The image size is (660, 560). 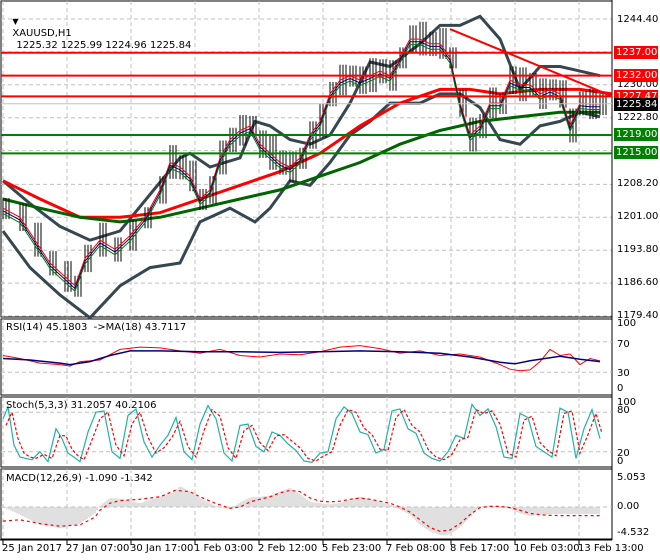 I want to click on symbol-label: XAUUSD,H1, so click(x=42, y=33).